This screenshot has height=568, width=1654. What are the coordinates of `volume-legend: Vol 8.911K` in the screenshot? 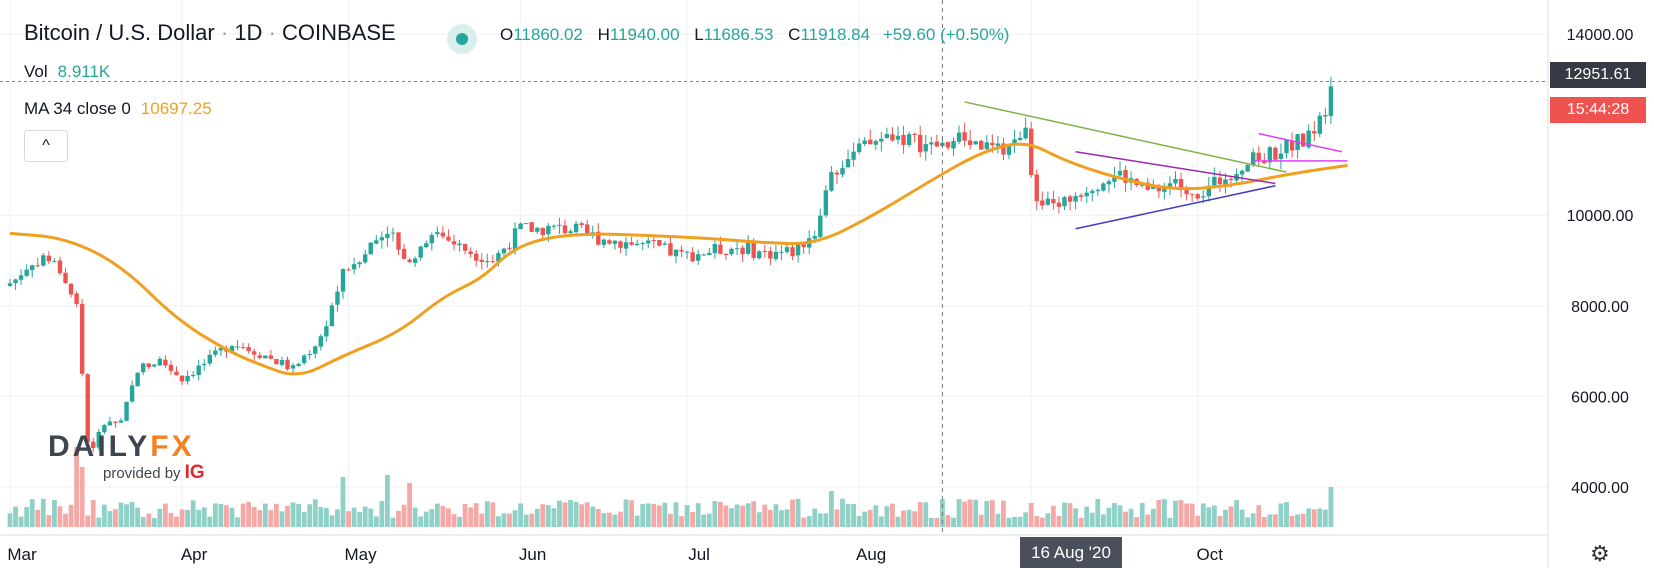 It's located at (67, 72).